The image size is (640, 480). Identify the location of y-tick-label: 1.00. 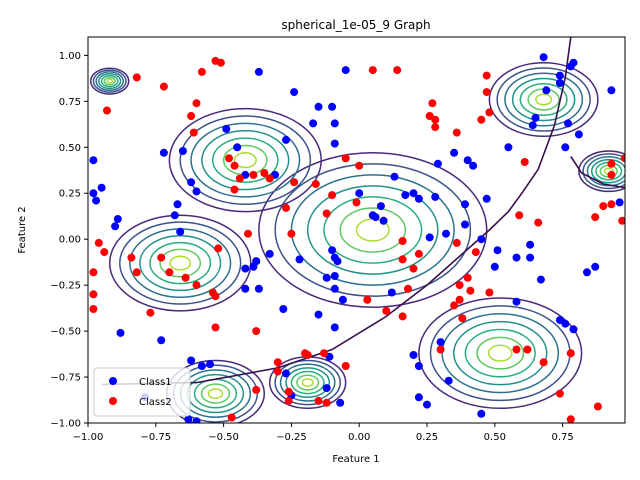
(70, 56).